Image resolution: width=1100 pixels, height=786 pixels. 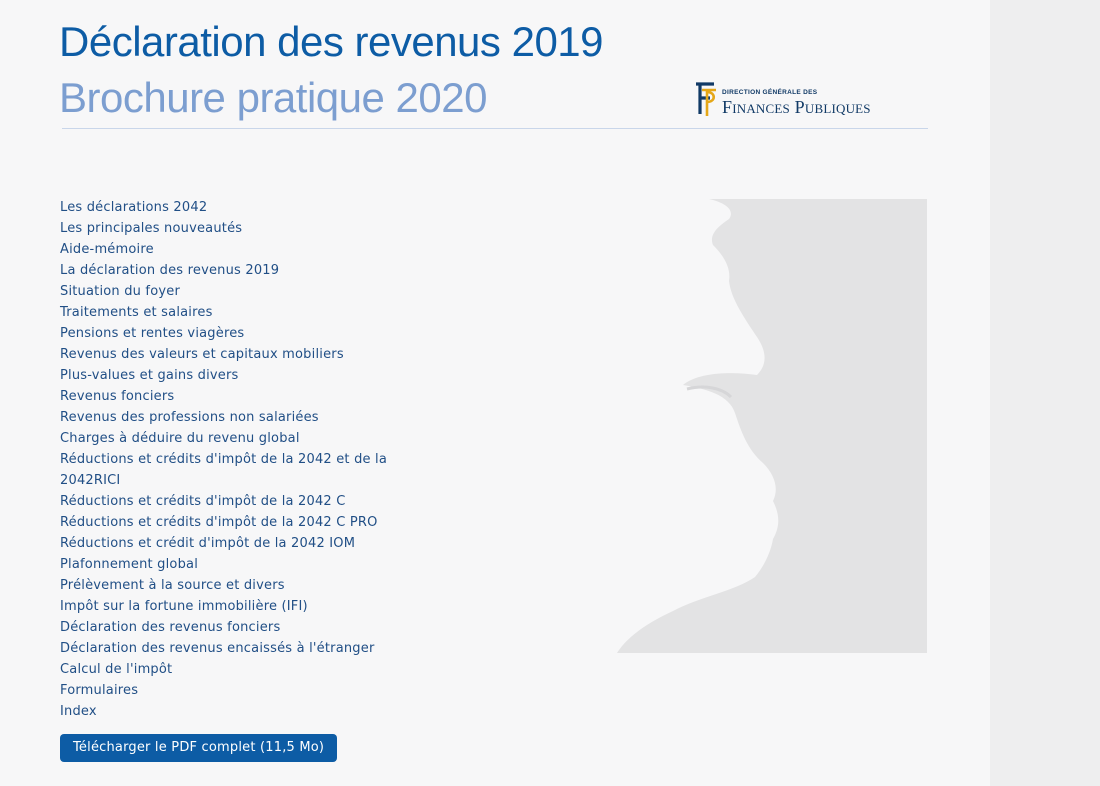 I want to click on toc-item: Plus-values et gains divers, so click(x=240, y=375).